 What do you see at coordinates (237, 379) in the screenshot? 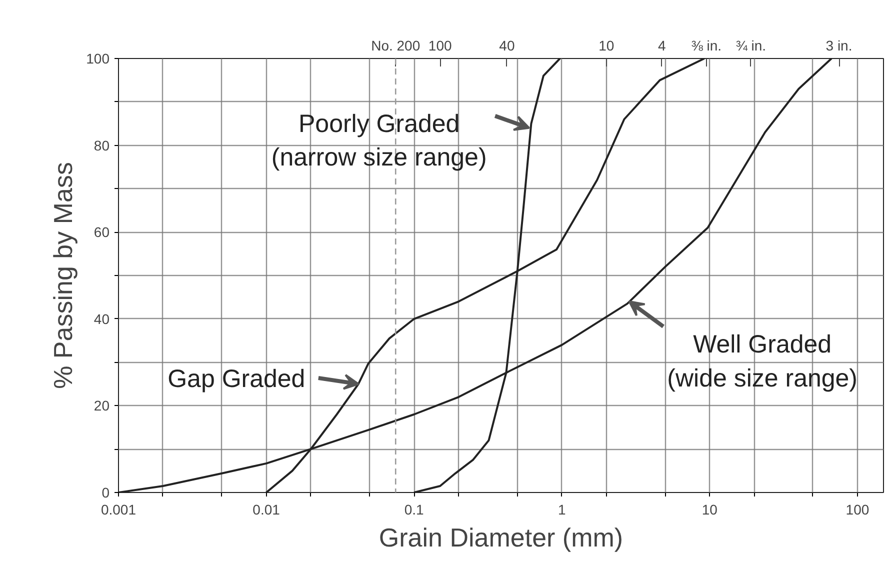
I see `annotation: Gap Graded` at bounding box center [237, 379].